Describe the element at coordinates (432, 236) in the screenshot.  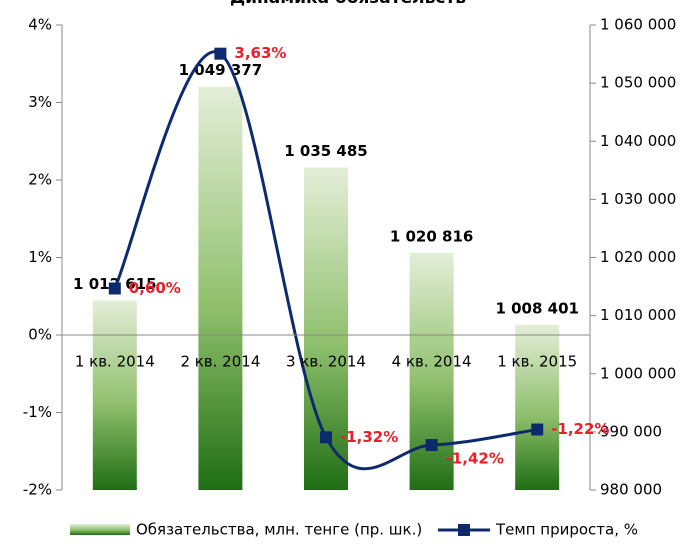
I see `bar-value-label: 1 020 816` at that location.